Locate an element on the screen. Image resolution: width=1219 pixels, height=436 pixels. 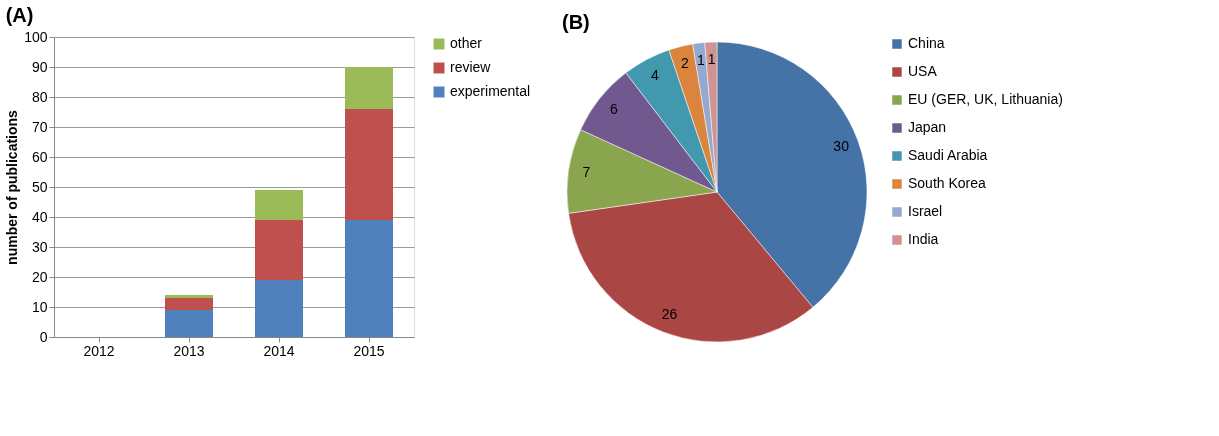
x-tick-label: 2012 is located at coordinates (99, 350).